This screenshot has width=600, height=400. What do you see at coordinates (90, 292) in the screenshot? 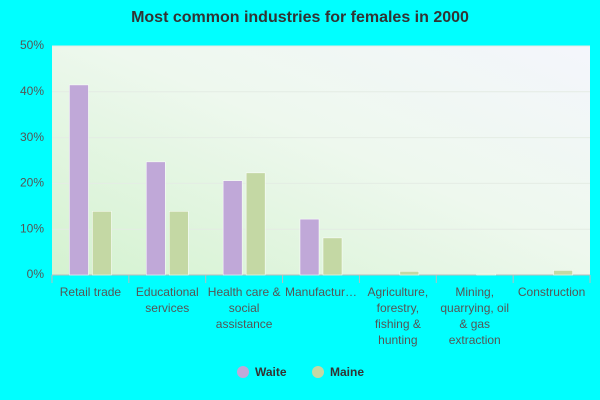
I see `x-tick-label: Retail trade` at bounding box center [90, 292].